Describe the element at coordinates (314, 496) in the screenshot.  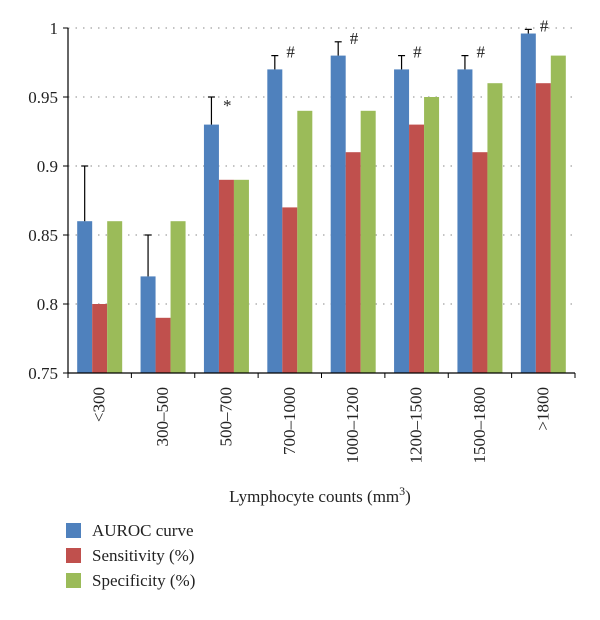
I see `x-axis-title-main: Lymphocyte counts (mm` at that location.